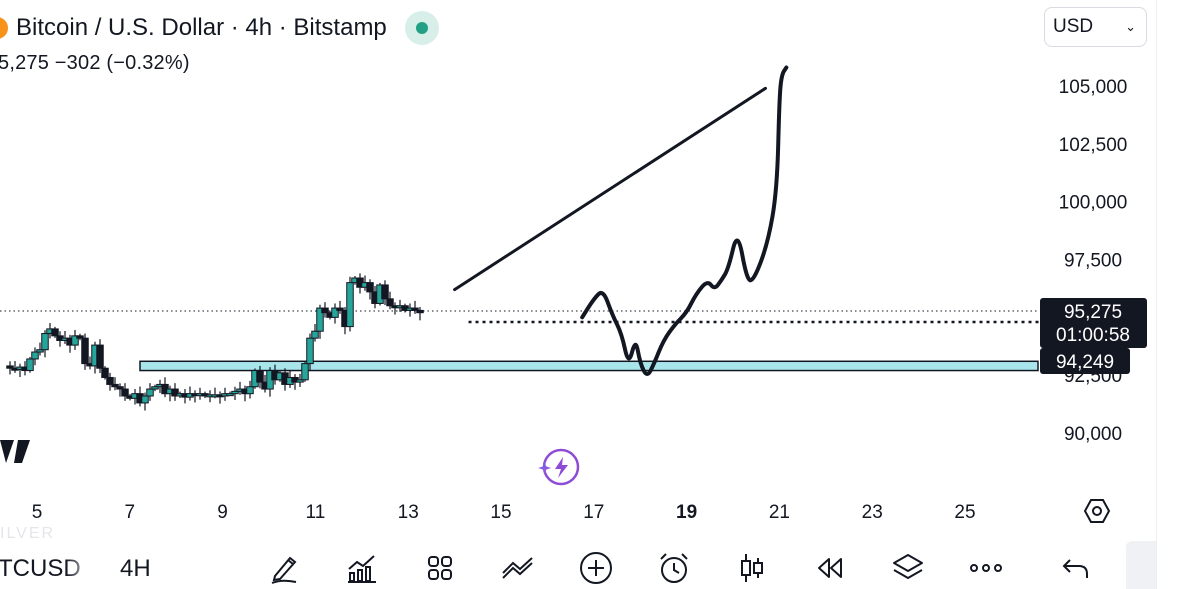 The image size is (1199, 589). What do you see at coordinates (130, 512) in the screenshot?
I see `x-tick-label: 7` at bounding box center [130, 512].